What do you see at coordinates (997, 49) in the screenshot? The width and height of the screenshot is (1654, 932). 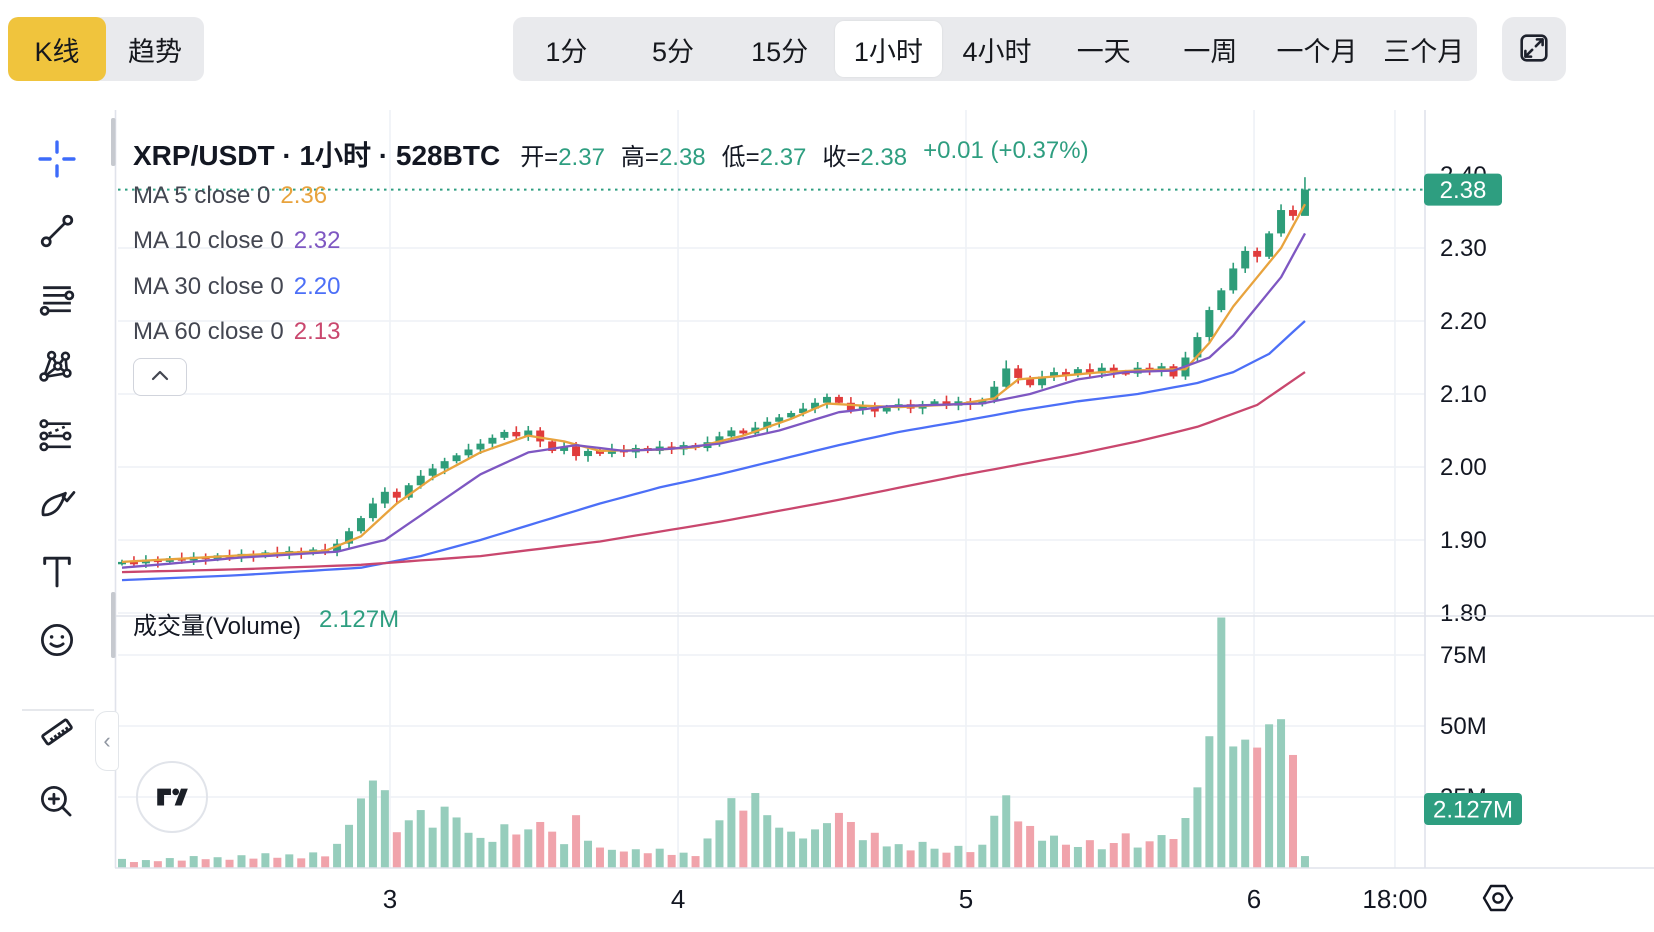 I see `tab-timeframe-4h: 4小时` at bounding box center [997, 49].